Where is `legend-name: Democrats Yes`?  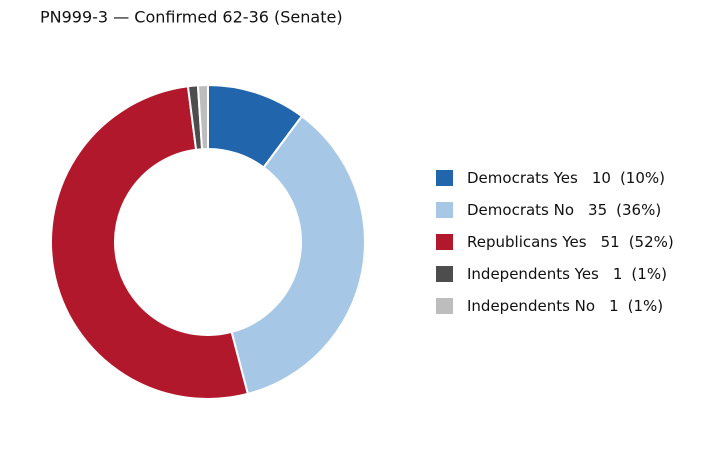
legend-name: Democrats Yes is located at coordinates (522, 178).